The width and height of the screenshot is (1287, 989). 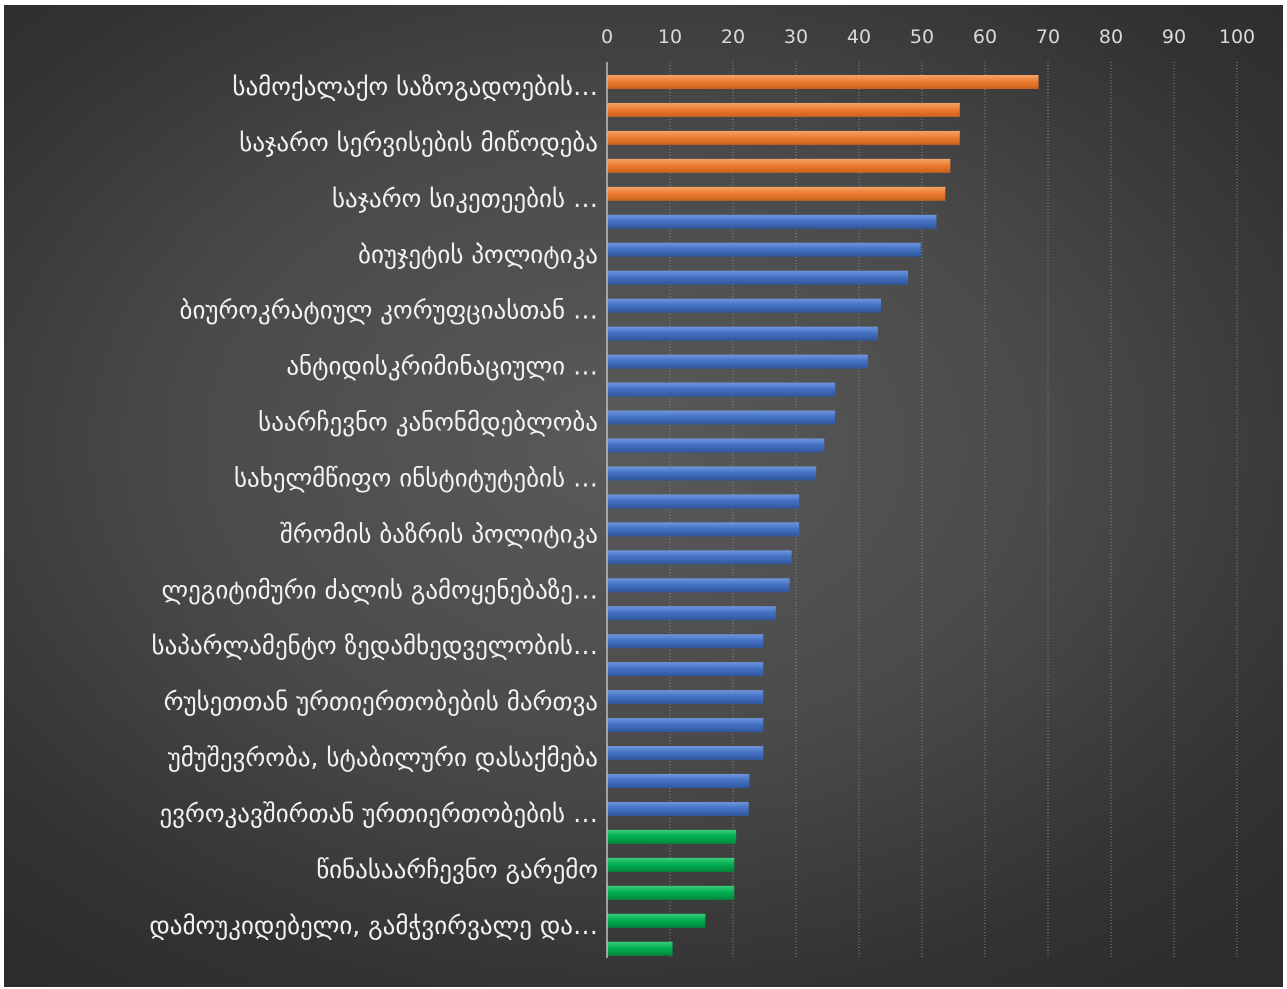 What do you see at coordinates (1111, 37) in the screenshot?
I see `x-tick-label: 80` at bounding box center [1111, 37].